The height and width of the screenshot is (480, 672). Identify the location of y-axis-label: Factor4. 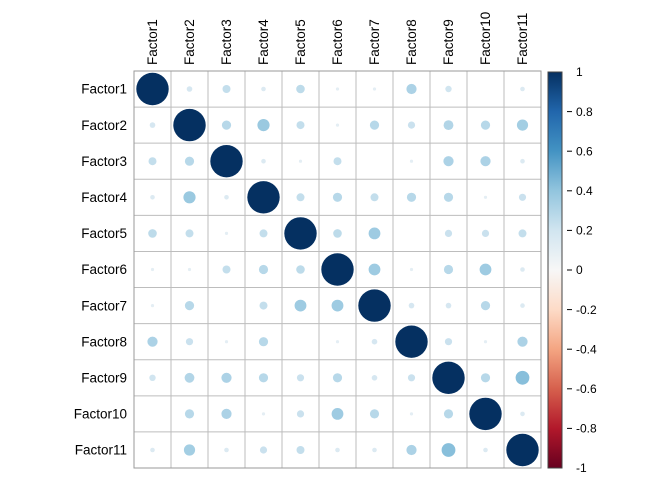
(104, 197).